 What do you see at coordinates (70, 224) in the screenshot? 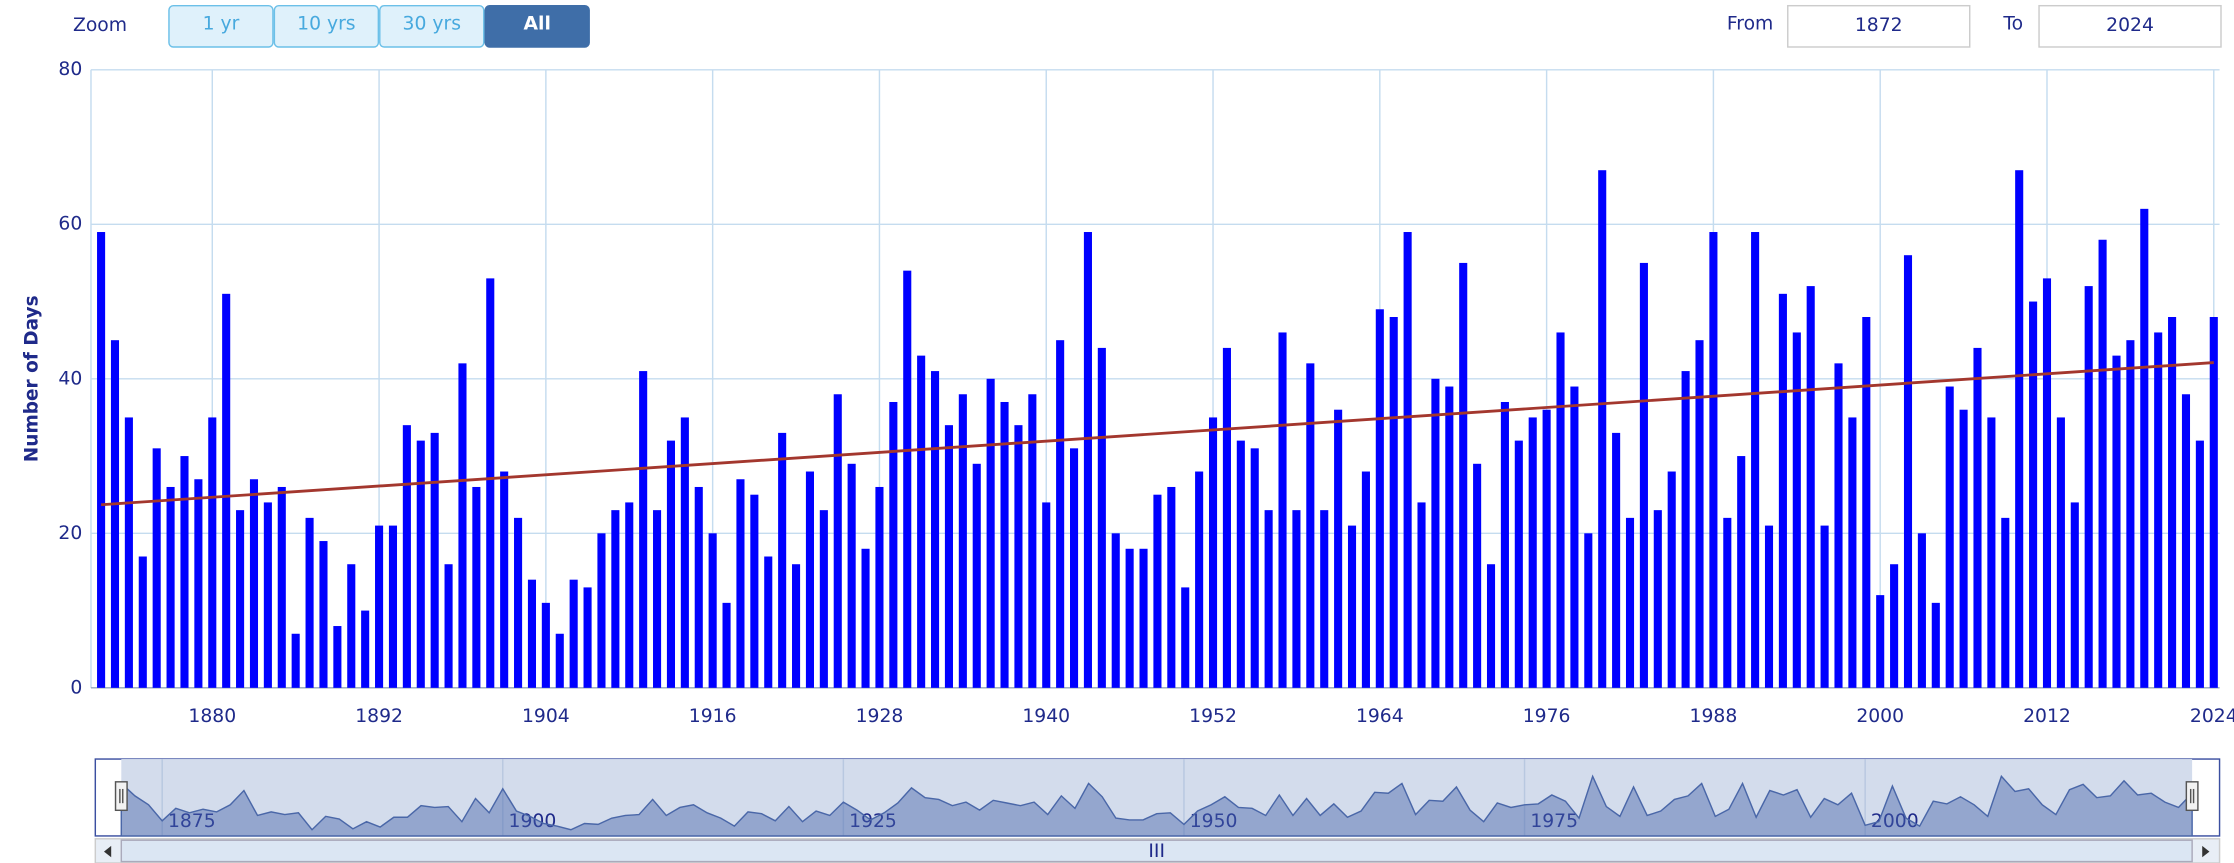
I see `y-tick-label: 60` at bounding box center [70, 224].